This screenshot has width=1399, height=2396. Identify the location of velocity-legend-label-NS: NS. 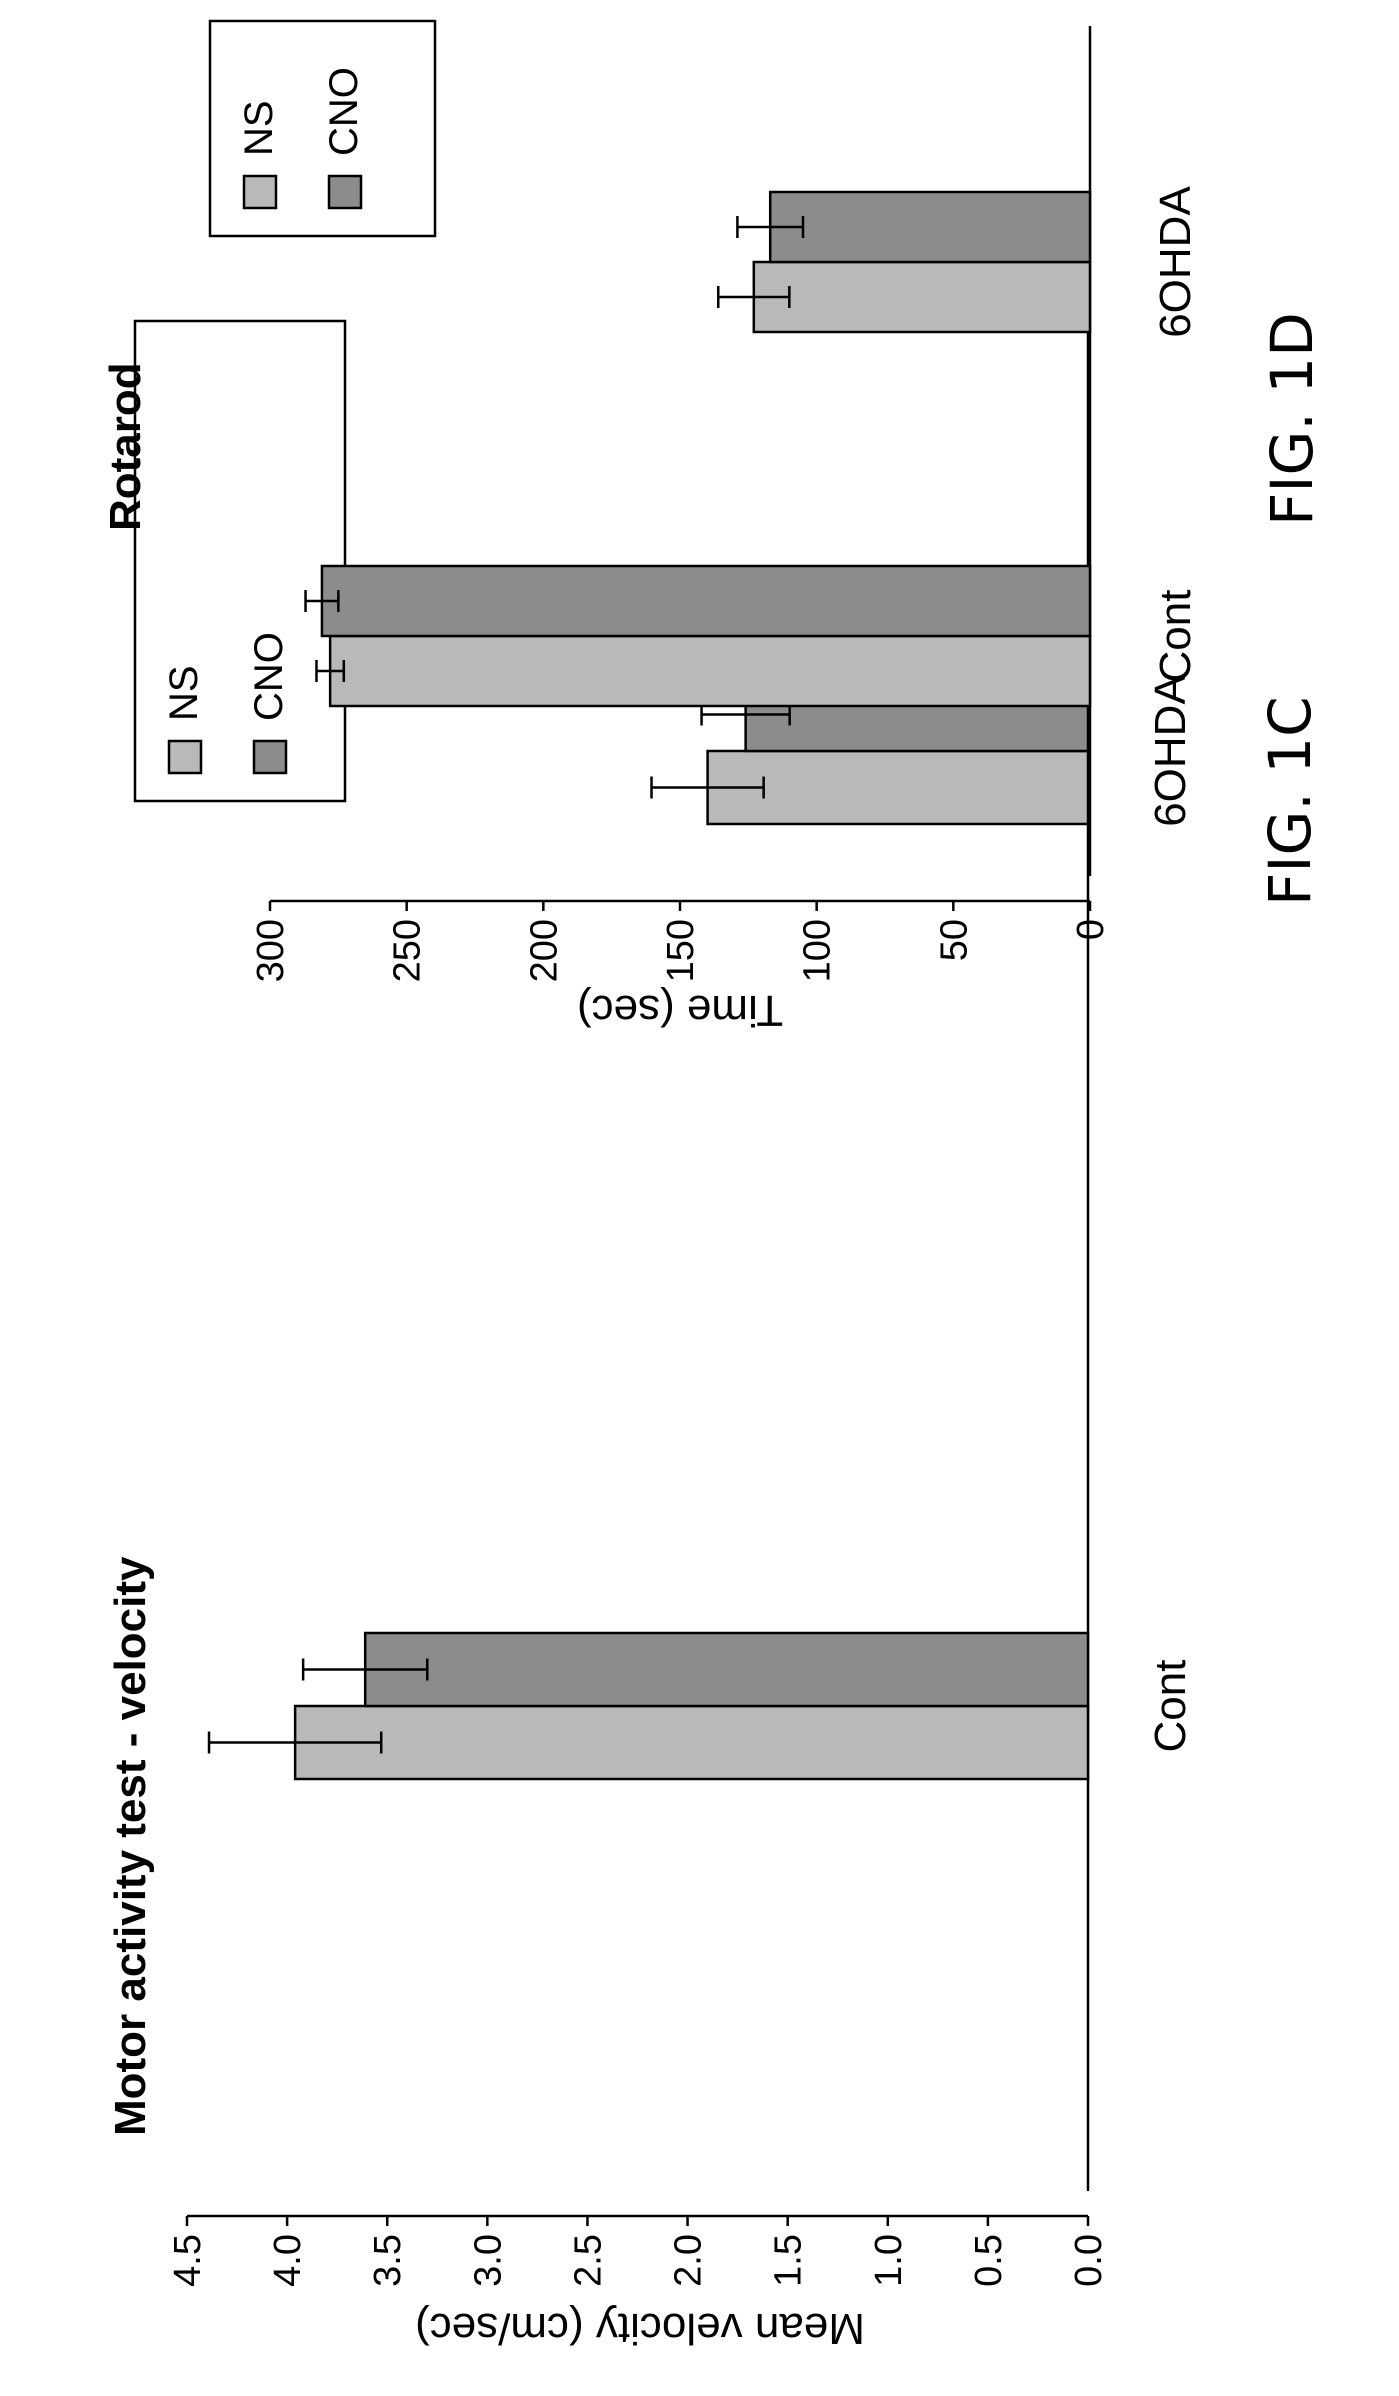
(184, 693).